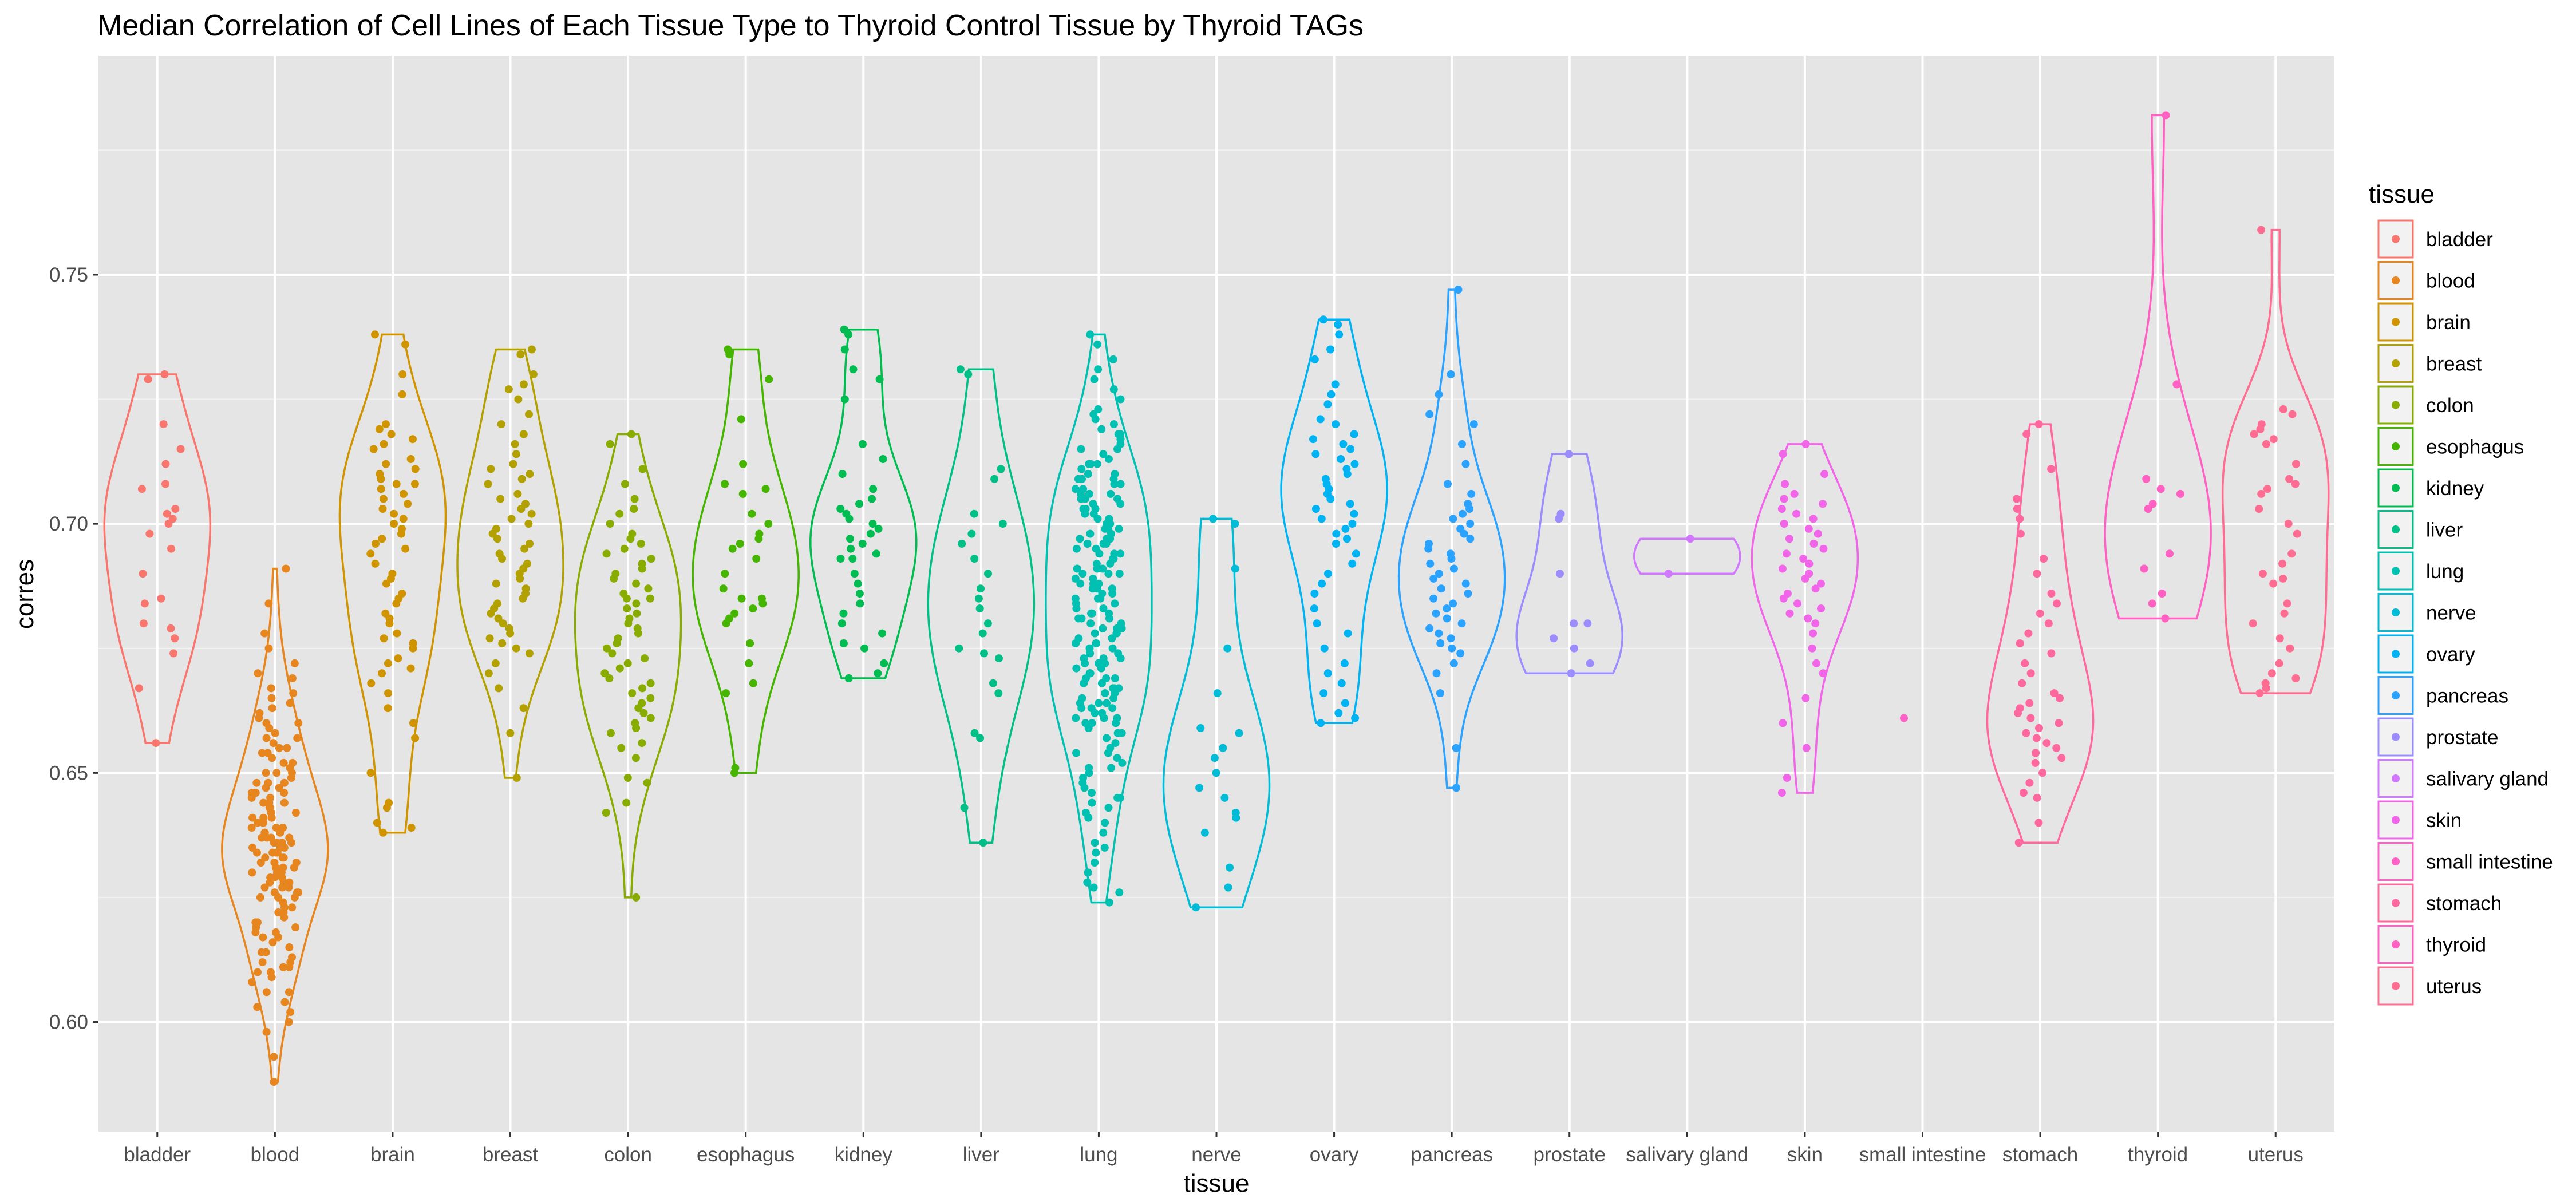 The width and height of the screenshot is (2576, 1202). Describe the element at coordinates (2158, 367) in the screenshot. I see `violin-thyroid` at that location.